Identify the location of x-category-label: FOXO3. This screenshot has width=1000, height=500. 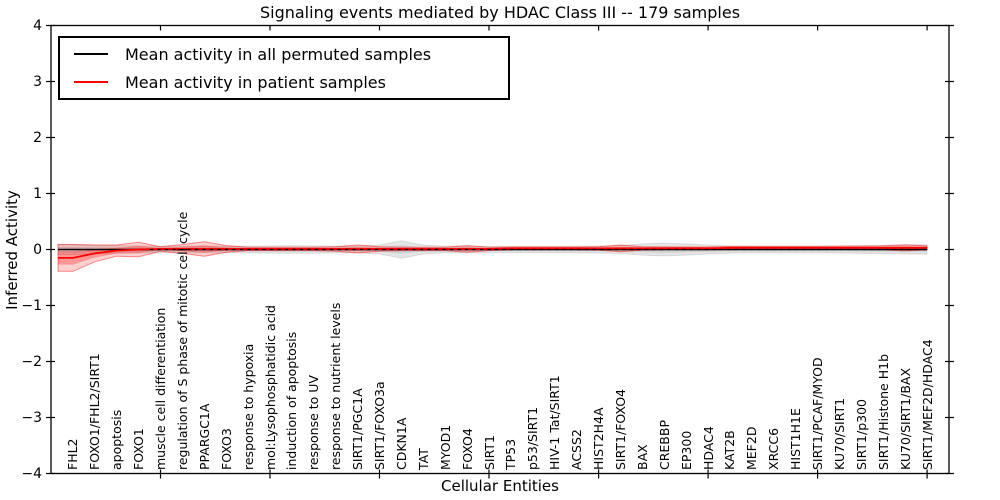
(226, 449).